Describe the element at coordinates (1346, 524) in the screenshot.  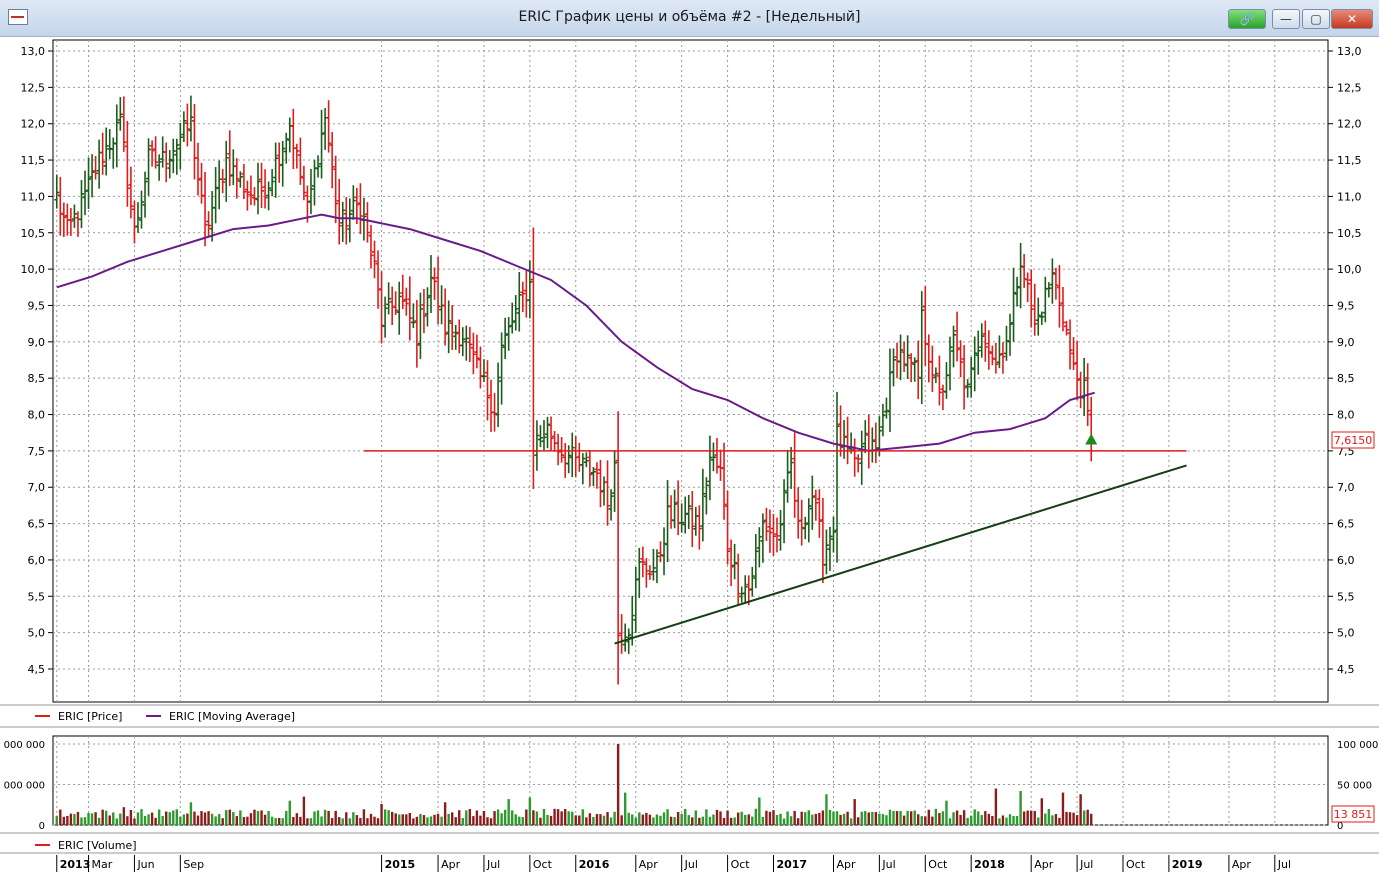
I see `price-tick-label: 6,5` at that location.